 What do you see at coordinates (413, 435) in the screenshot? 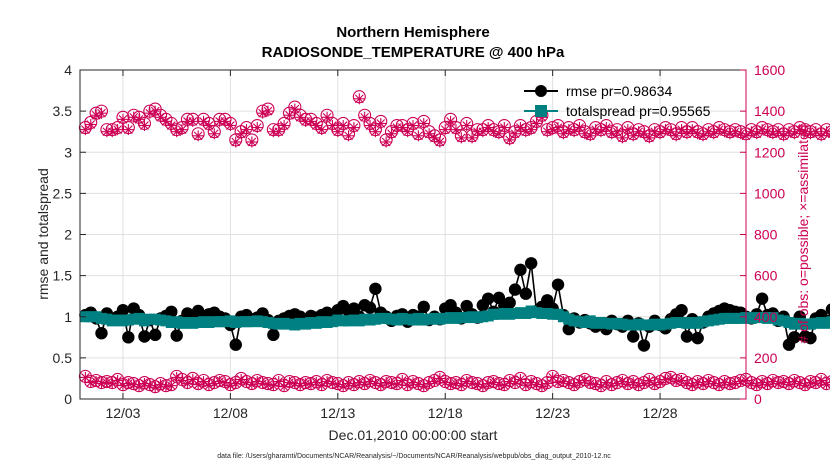
I see `x-axis-label: Dec.01,2010 00:00:00 start` at bounding box center [413, 435].